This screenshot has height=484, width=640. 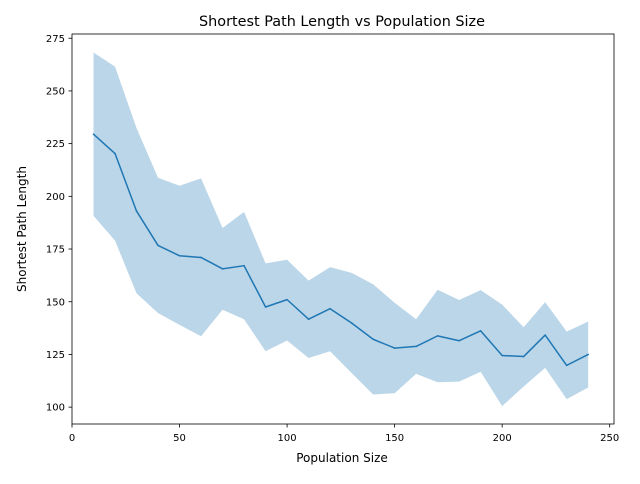 I want to click on y-axis-label: Shortest Path Length, so click(x=22, y=229).